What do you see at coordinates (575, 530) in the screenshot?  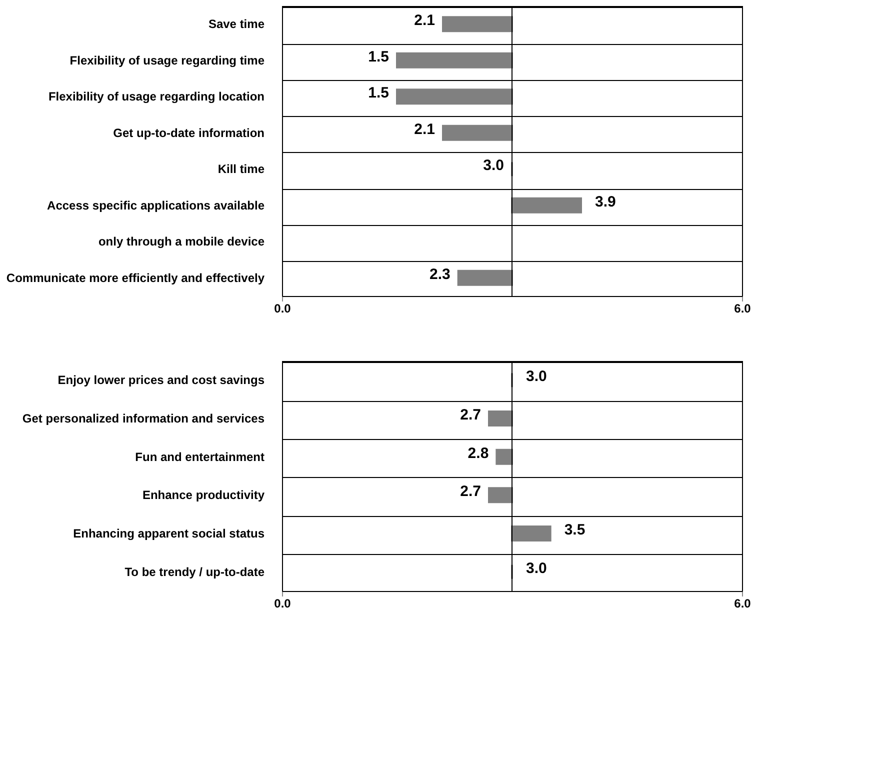 I see `data-label: 3.5` at bounding box center [575, 530].